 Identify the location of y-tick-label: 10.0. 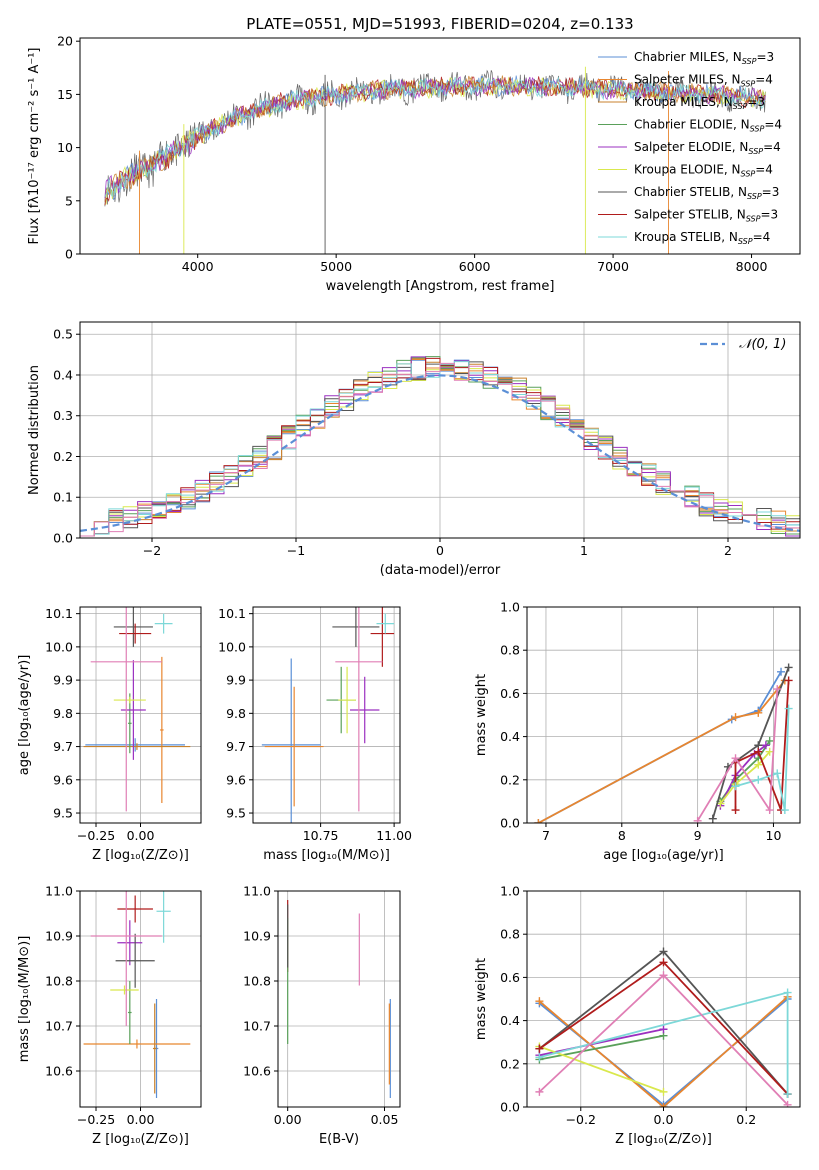
(59, 646).